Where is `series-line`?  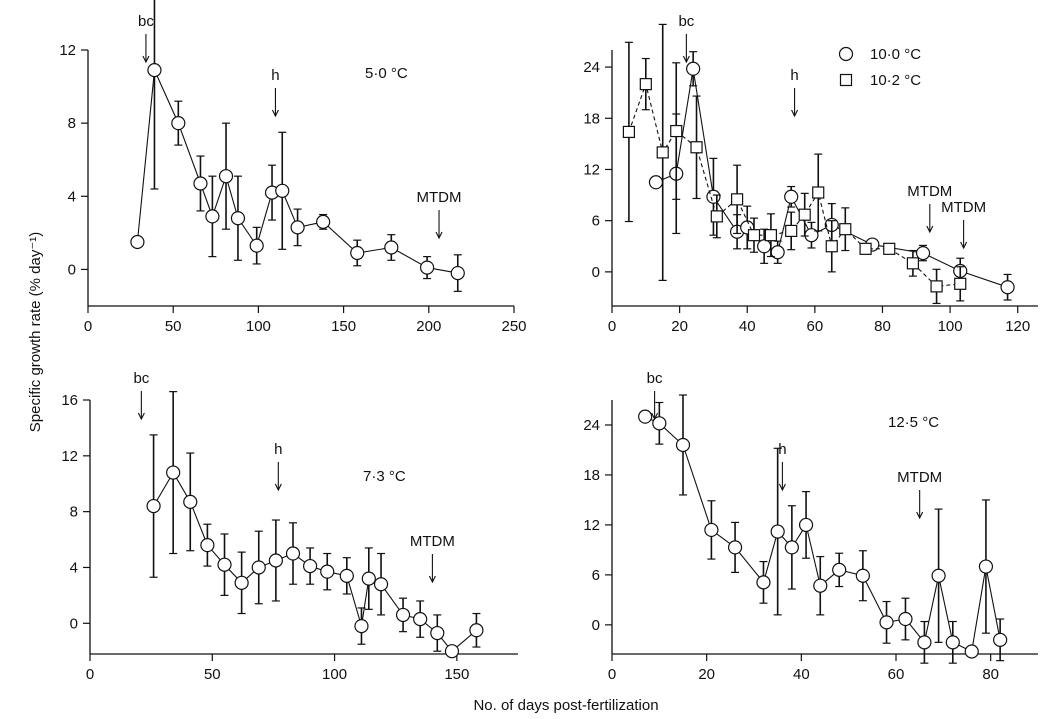
series-line is located at coordinates (297, 170).